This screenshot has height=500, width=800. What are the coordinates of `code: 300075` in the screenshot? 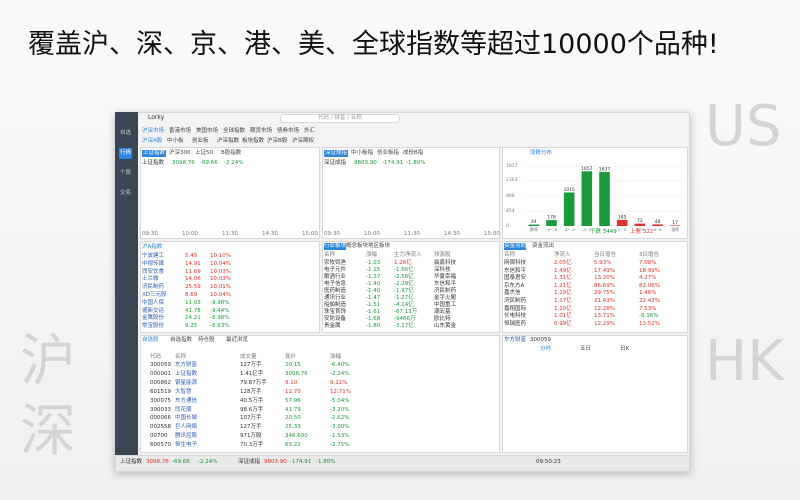 It's located at (160, 400).